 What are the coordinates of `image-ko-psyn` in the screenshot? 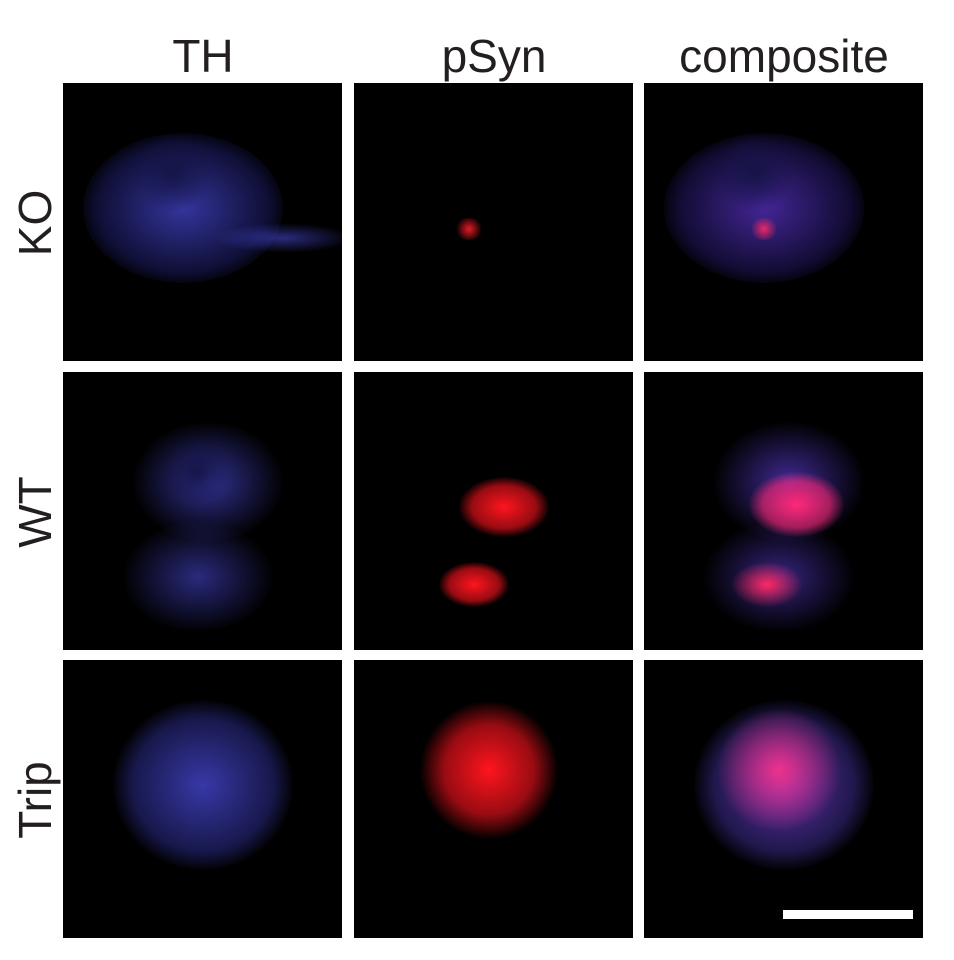 It's located at (493, 222).